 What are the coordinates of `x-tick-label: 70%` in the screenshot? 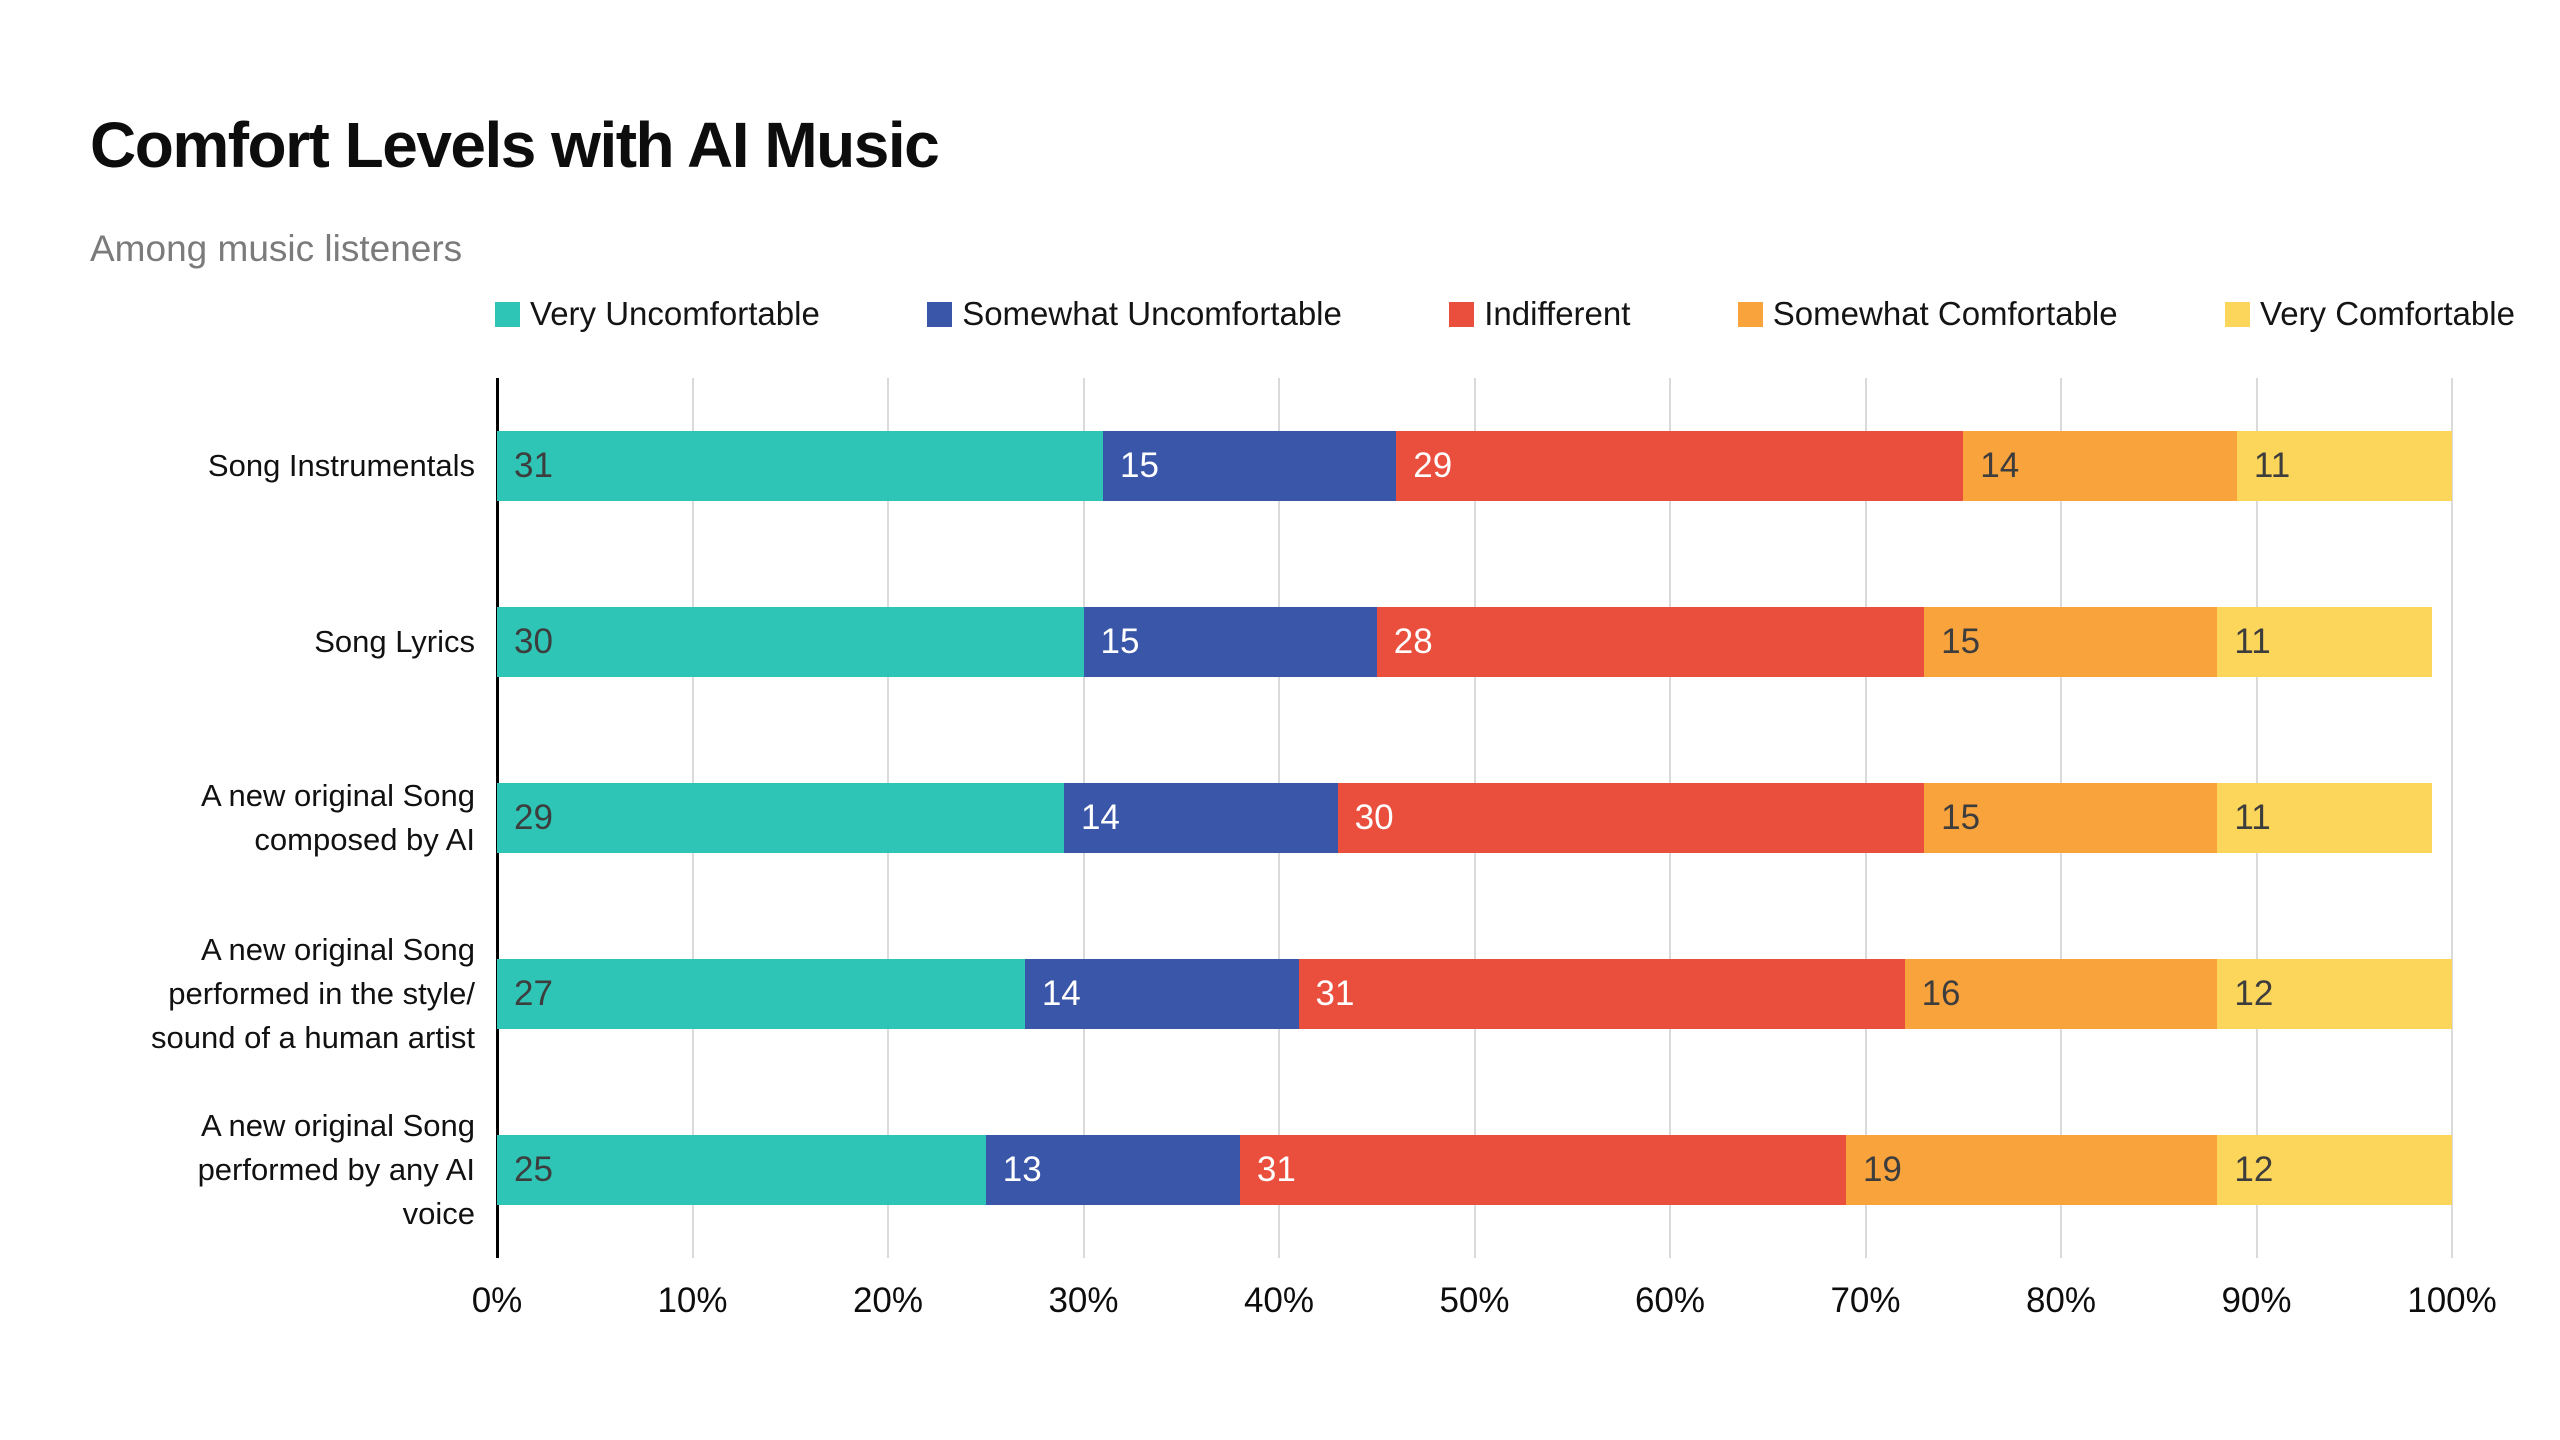 It's located at (1865, 1300).